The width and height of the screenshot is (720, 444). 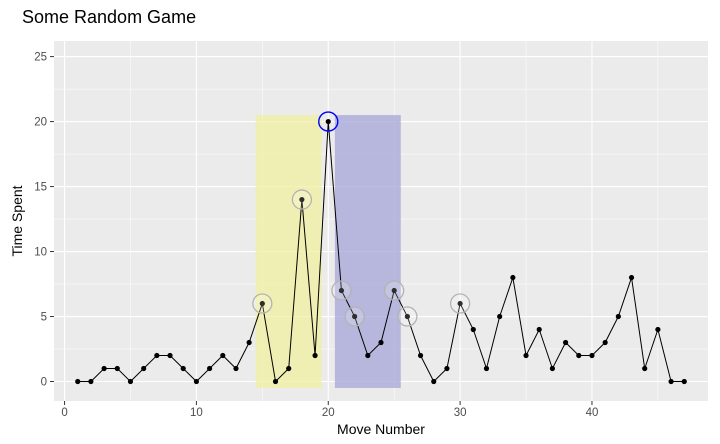 I want to click on x-tick-label: 20, so click(x=328, y=413).